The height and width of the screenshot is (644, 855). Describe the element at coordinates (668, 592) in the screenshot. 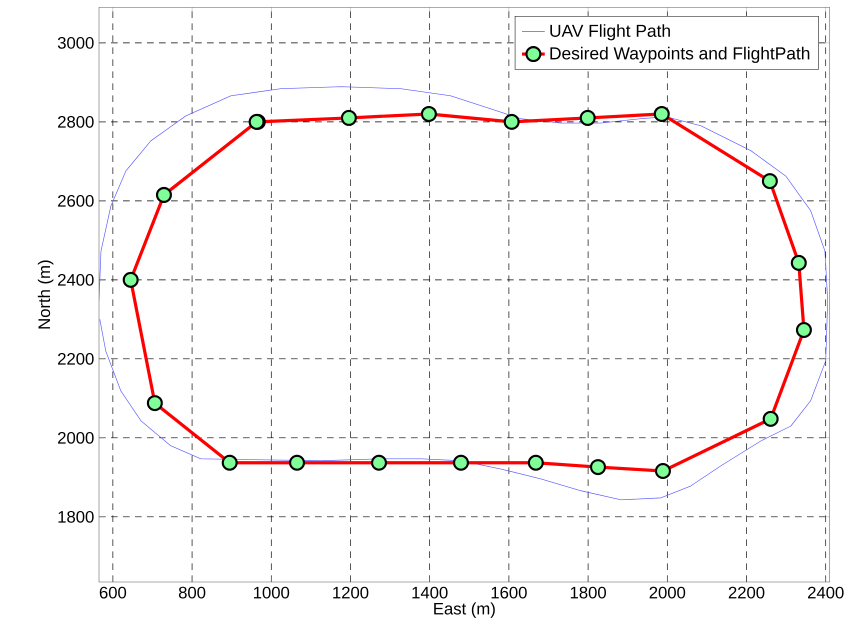

I see `x-tick-label: 2000` at that location.